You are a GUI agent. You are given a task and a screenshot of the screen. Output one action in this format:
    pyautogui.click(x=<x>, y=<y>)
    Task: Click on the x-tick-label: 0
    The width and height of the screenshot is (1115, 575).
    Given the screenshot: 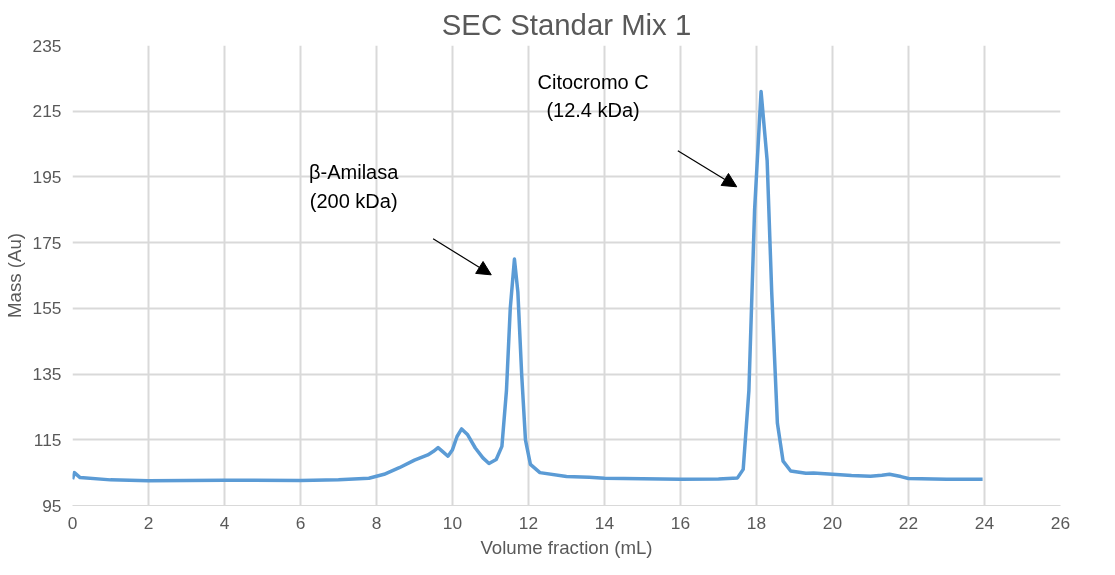 What is the action you would take?
    pyautogui.click(x=72, y=522)
    